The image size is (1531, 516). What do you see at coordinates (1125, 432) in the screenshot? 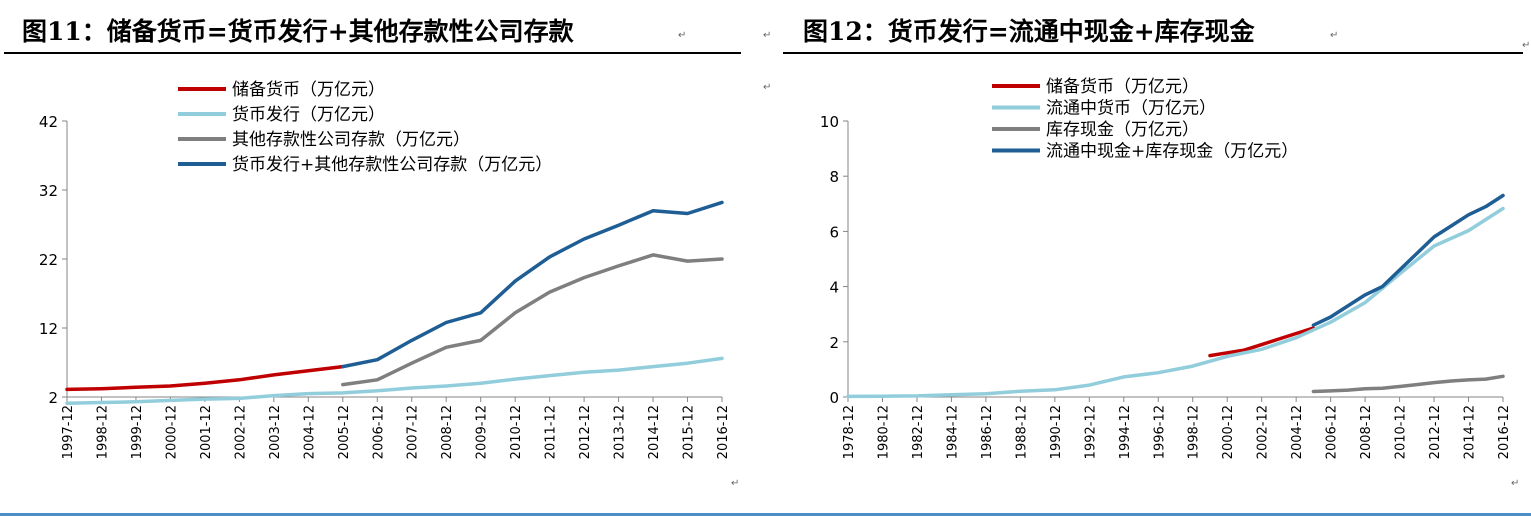
I see `x-tick-label: 1994-12` at bounding box center [1125, 432].